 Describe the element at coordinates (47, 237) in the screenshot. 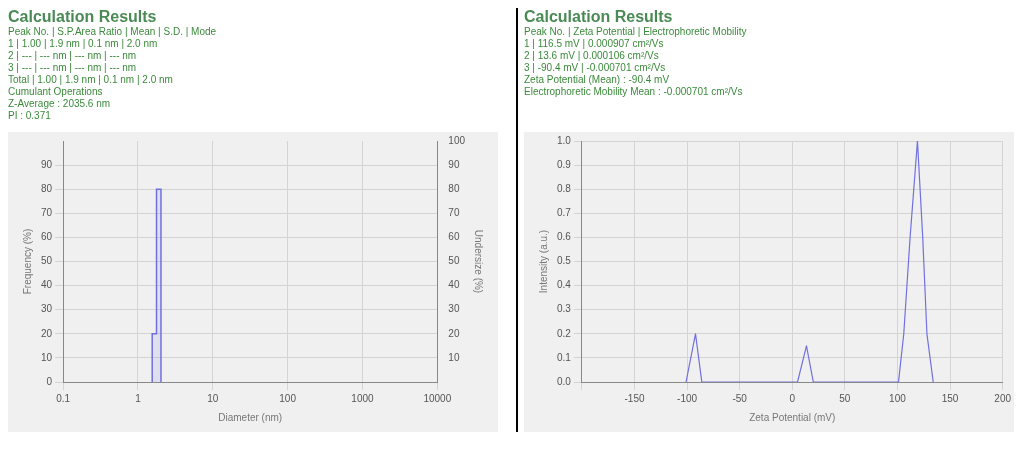

I see `y-tick-label: 60` at that location.